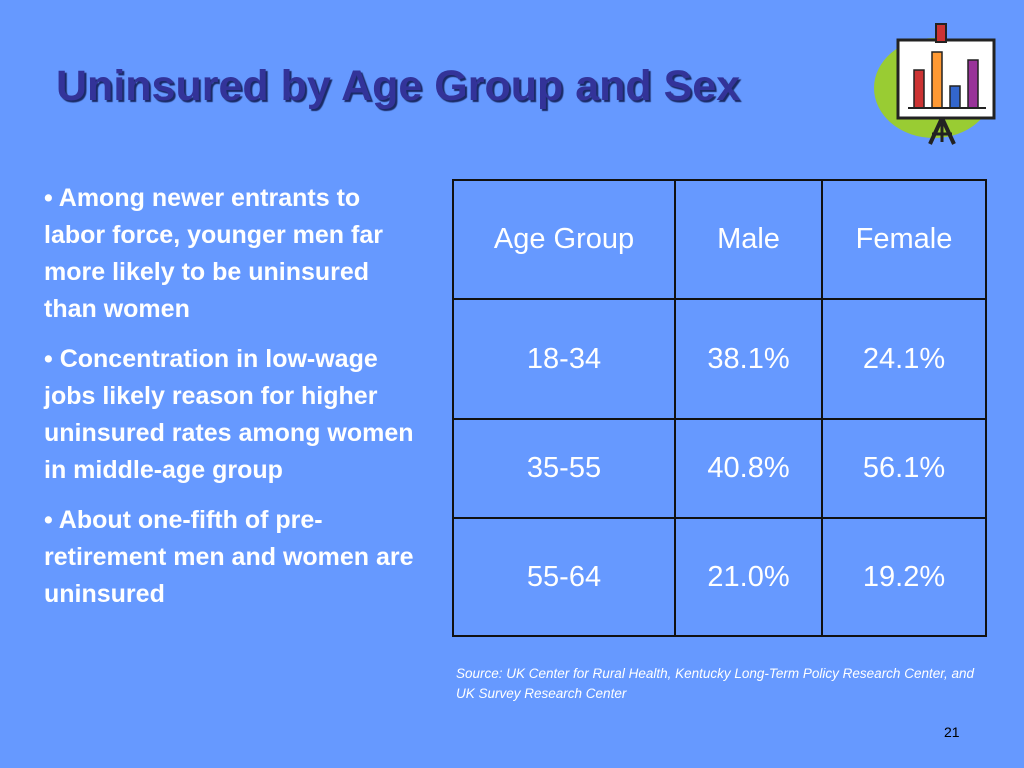  I want to click on table-header-cell: Age Group, so click(564, 239).